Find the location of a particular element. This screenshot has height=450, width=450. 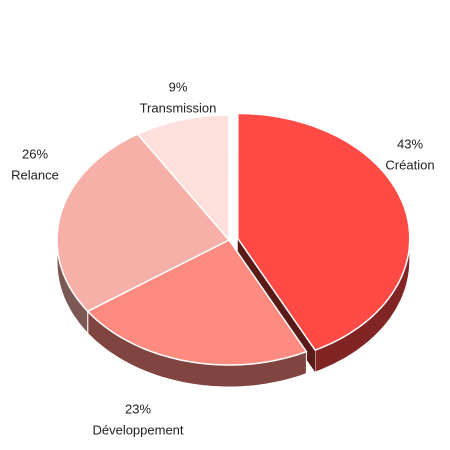

value-label: 43% is located at coordinates (410, 143).